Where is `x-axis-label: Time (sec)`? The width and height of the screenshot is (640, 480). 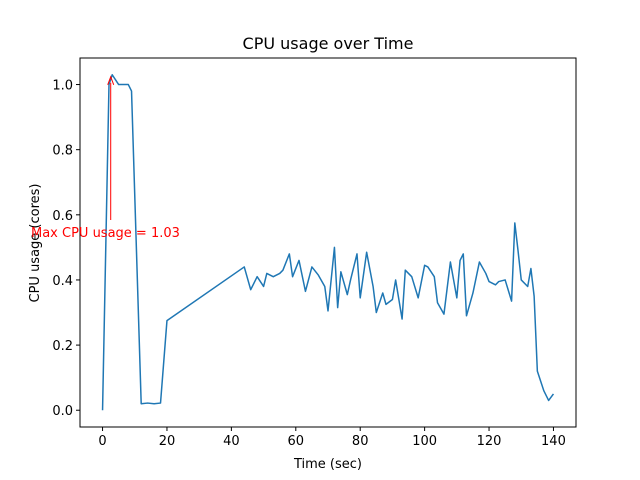
x-axis-label: Time (sec) is located at coordinates (327, 464).